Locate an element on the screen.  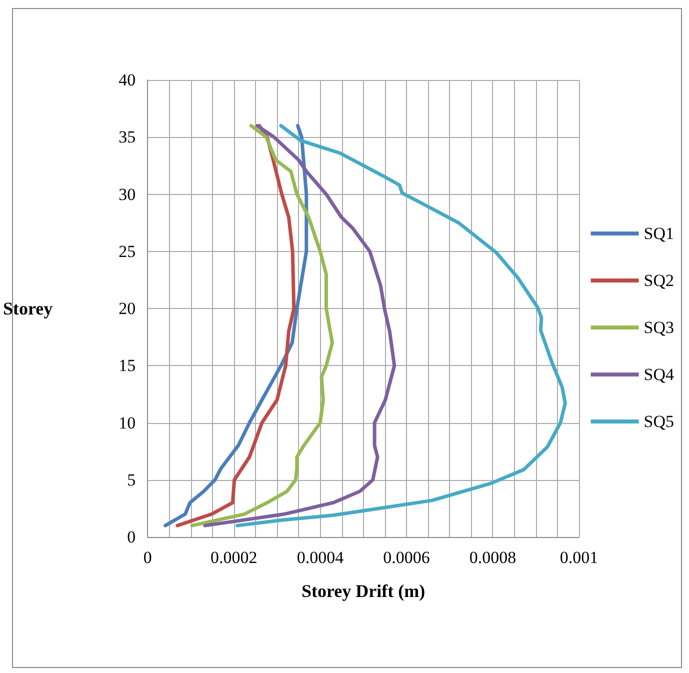
x-tick-label: 0.0006 is located at coordinates (406, 557).